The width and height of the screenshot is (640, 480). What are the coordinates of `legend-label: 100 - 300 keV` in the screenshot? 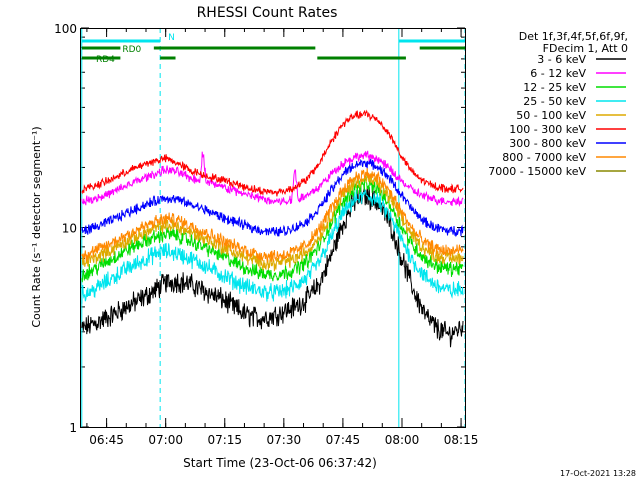 It's located at (547, 129).